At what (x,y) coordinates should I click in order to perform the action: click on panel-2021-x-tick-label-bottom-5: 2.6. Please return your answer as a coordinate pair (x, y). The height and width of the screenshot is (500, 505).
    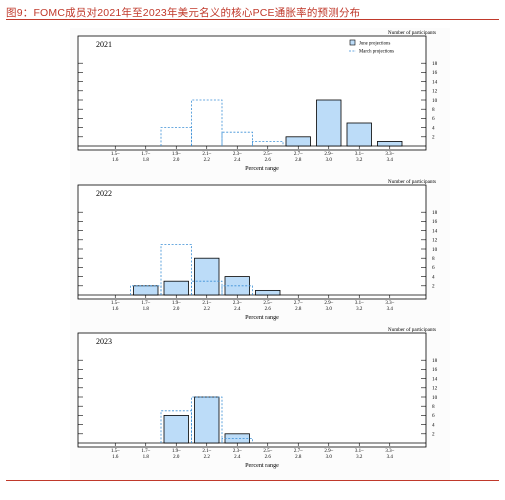
    Looking at the image, I should click on (268, 160).